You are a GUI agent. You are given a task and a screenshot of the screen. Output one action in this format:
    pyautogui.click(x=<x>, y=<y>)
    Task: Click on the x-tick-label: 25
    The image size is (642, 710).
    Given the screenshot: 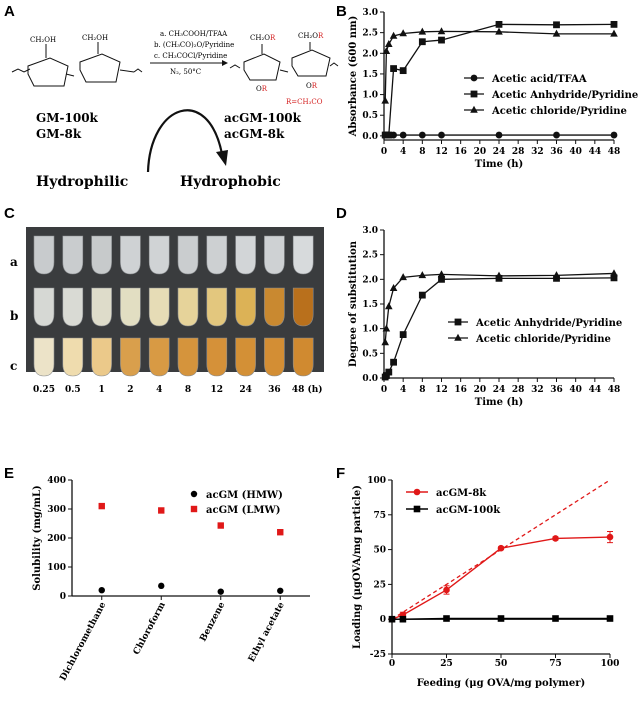 What is the action you would take?
    pyautogui.click(x=446, y=664)
    